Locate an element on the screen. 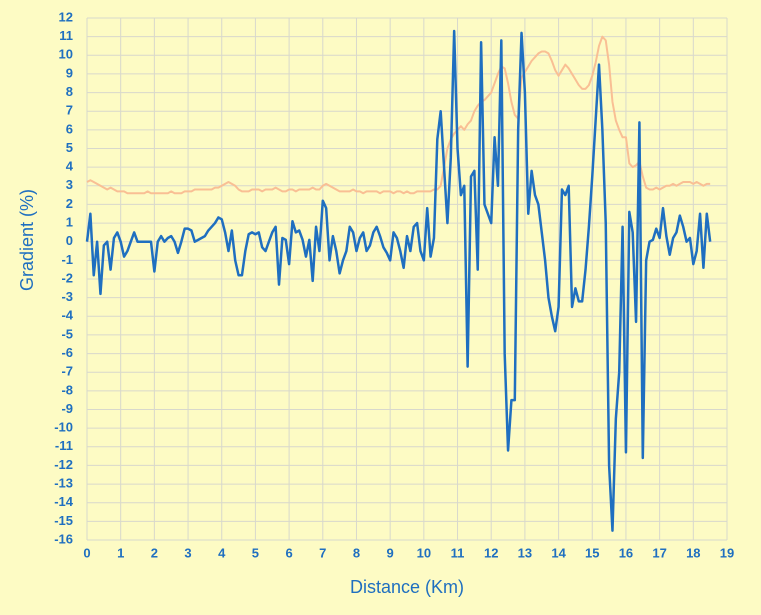 The height and width of the screenshot is (615, 761). x-tick-label: 3 is located at coordinates (187, 552).